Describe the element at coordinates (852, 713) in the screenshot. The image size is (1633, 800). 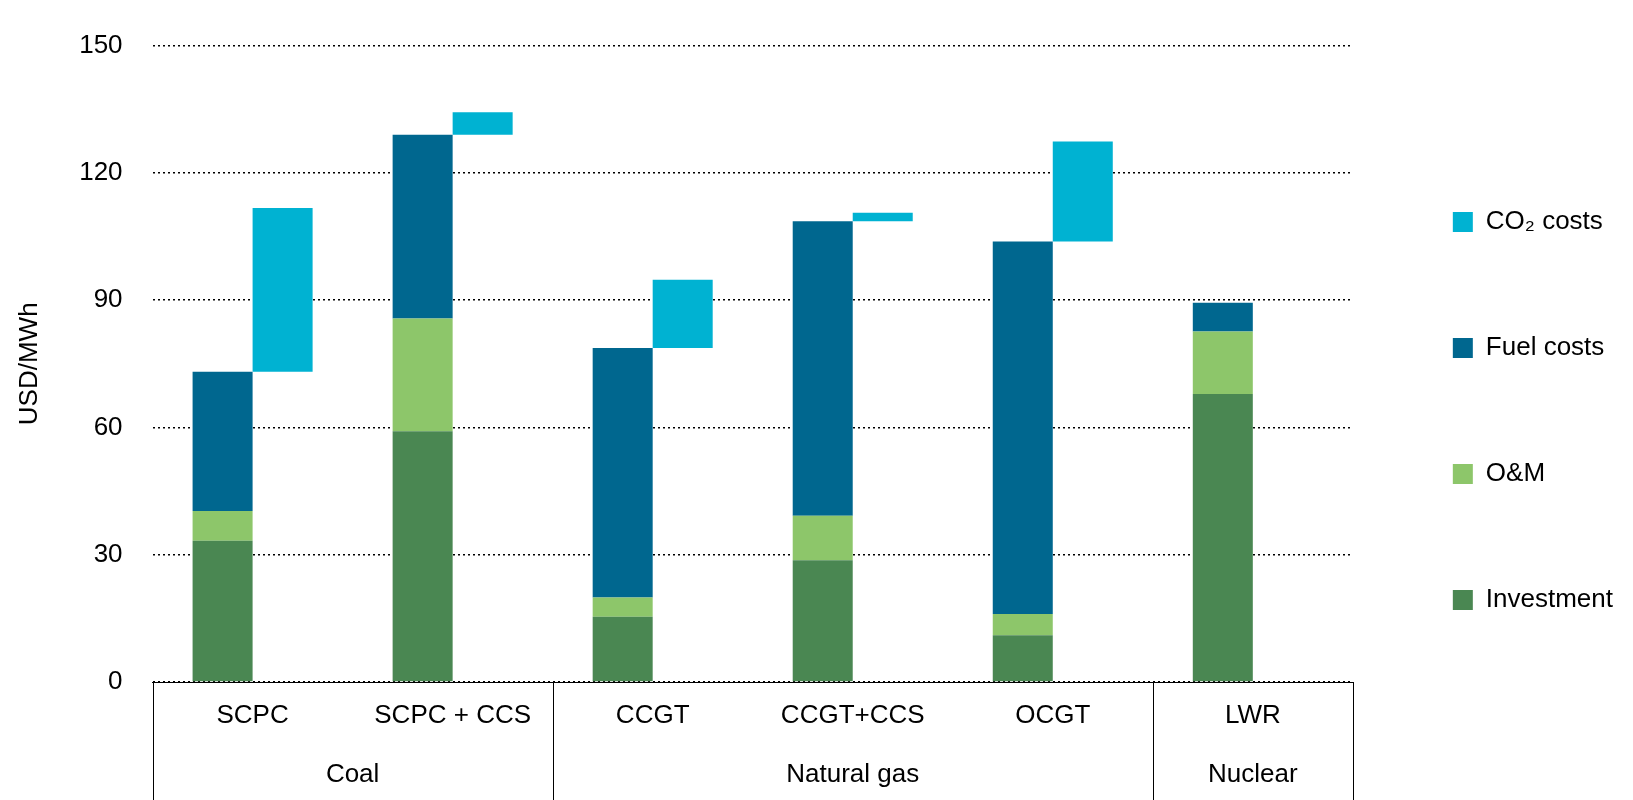
I see `x-tick-label: CCGT+CCS` at that location.